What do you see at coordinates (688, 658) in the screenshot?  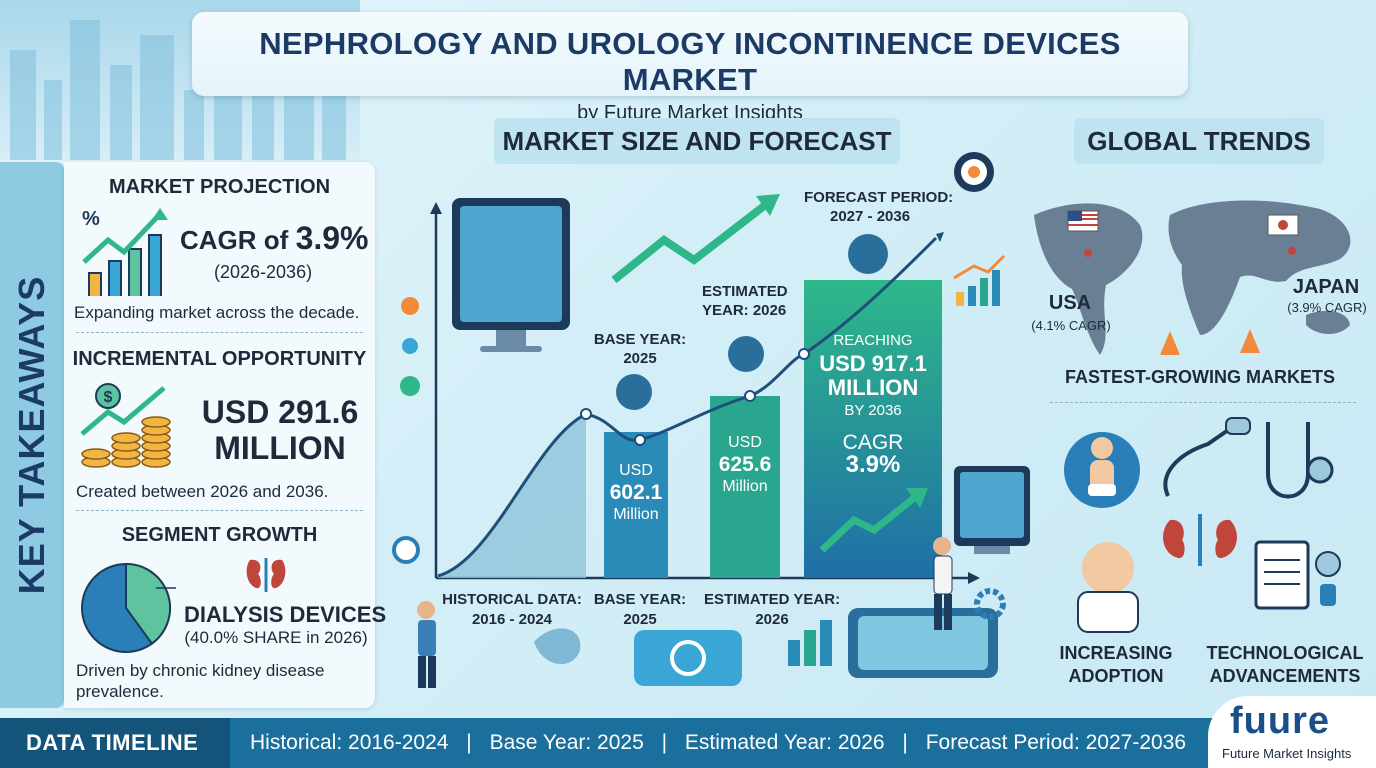 I see `device-pad-icon` at bounding box center [688, 658].